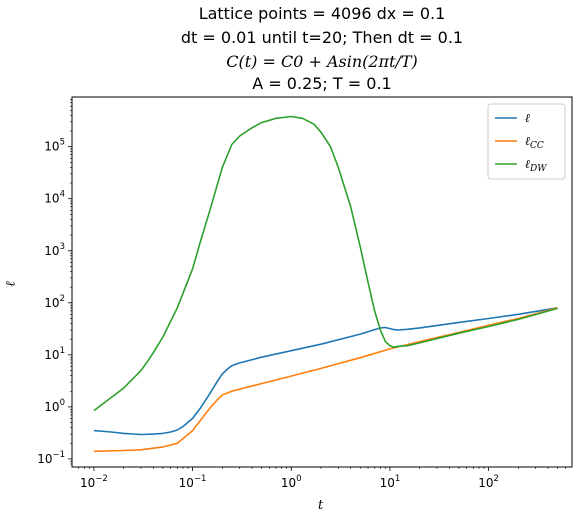 This screenshot has width=579, height=524. What do you see at coordinates (322, 13) in the screenshot?
I see `chart-title-line-1: Lattice points = 4096 dx = 0.1` at bounding box center [322, 13].